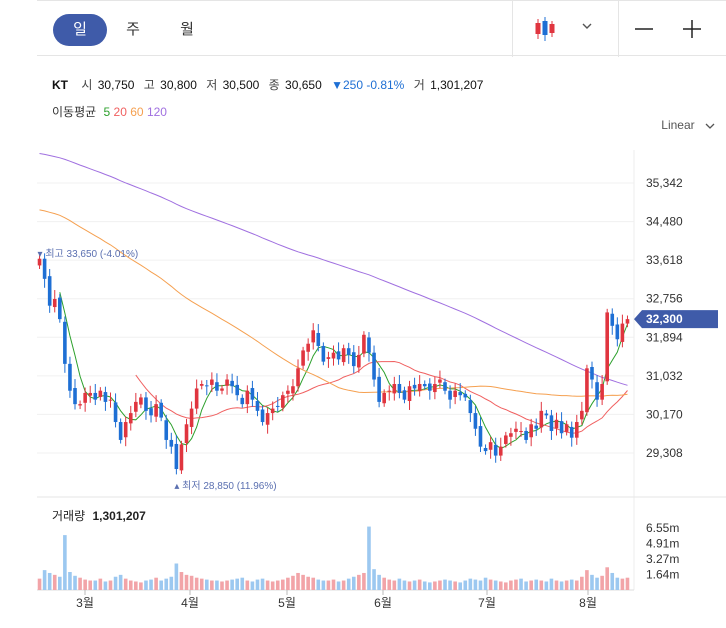  I want to click on max-annotation: ▾ 최고 33,650 (-4.01%), so click(88, 254).